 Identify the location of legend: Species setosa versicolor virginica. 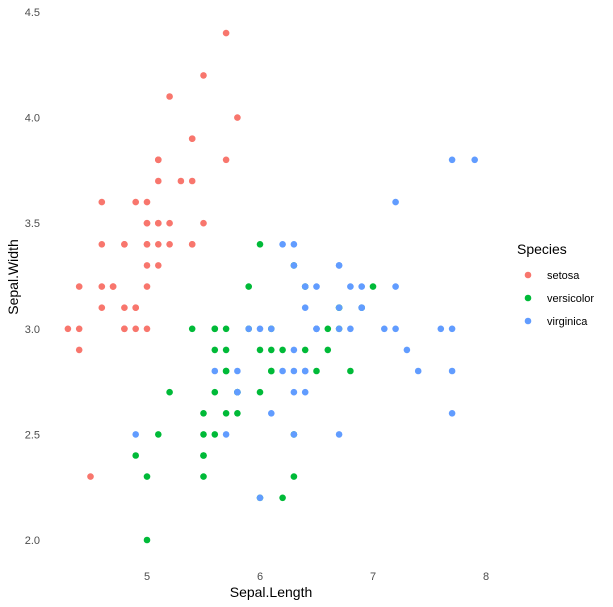
(555, 284).